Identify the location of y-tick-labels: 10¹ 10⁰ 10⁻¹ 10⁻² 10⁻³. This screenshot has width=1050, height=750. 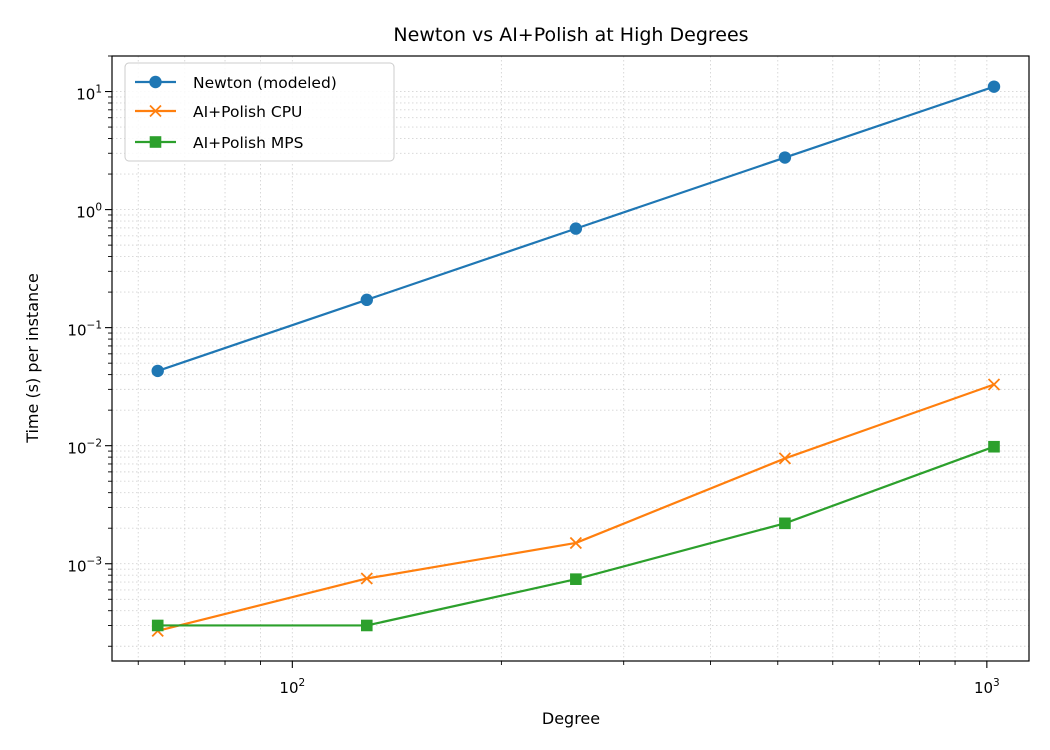
(84, 330).